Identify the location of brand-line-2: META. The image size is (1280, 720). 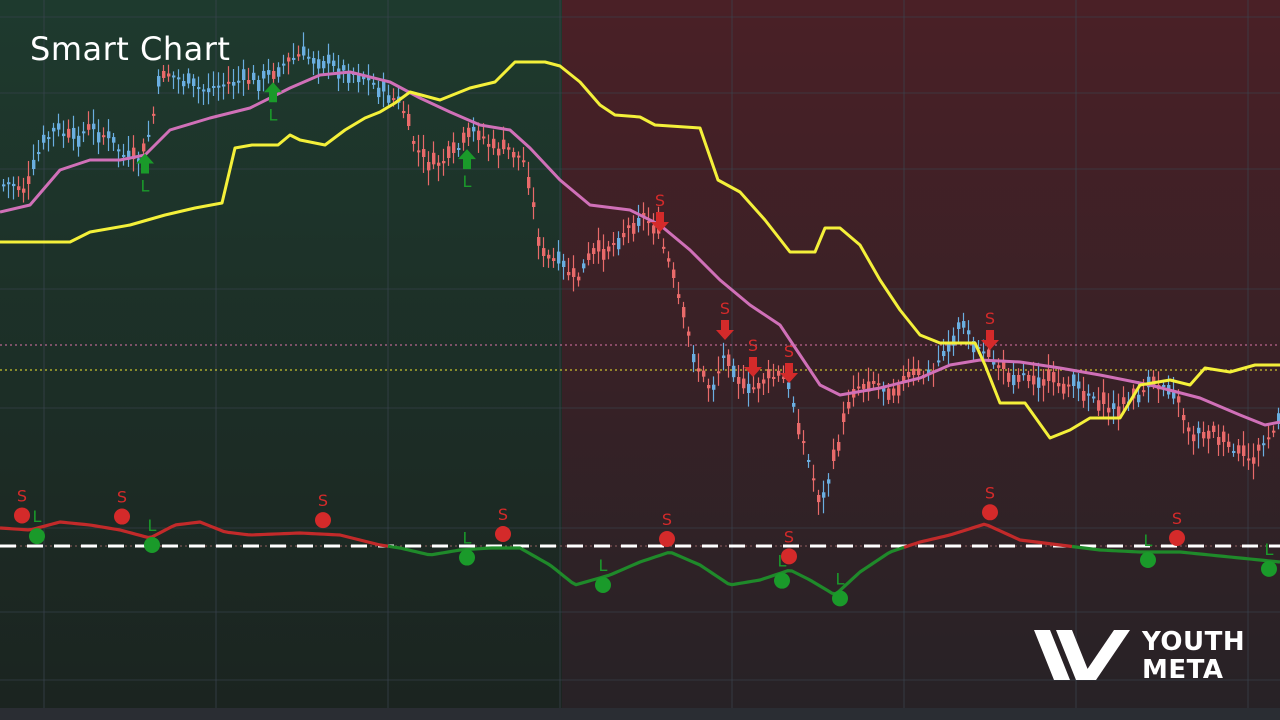
(1183, 670).